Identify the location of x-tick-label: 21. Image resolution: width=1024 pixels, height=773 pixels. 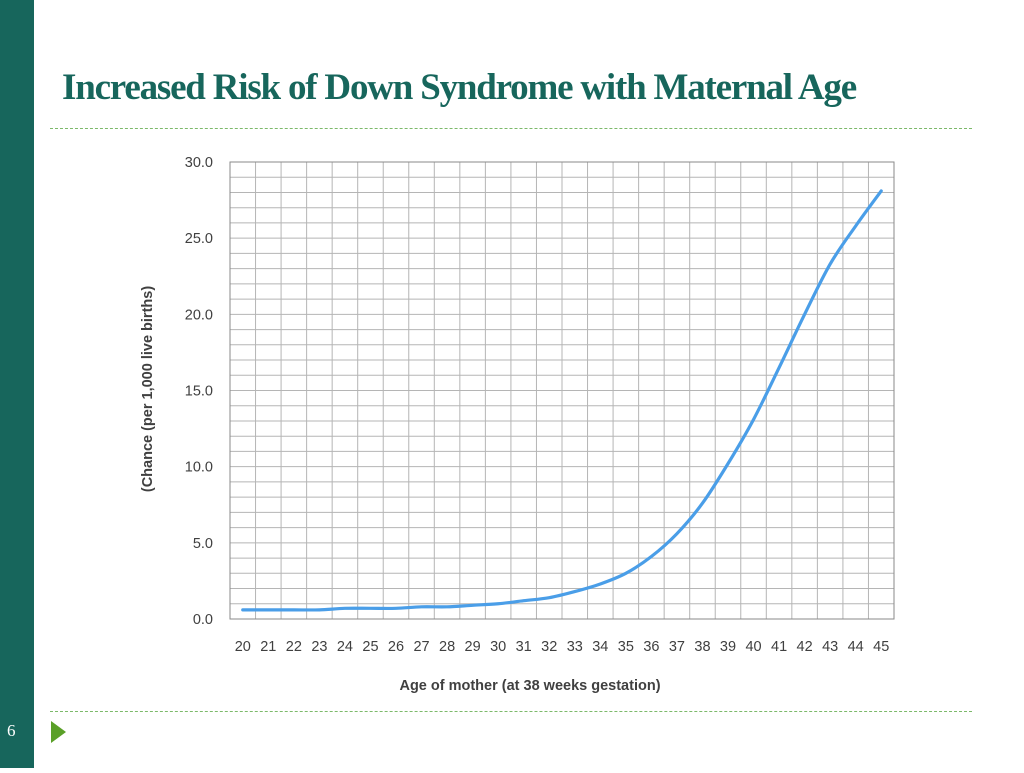
(268, 647).